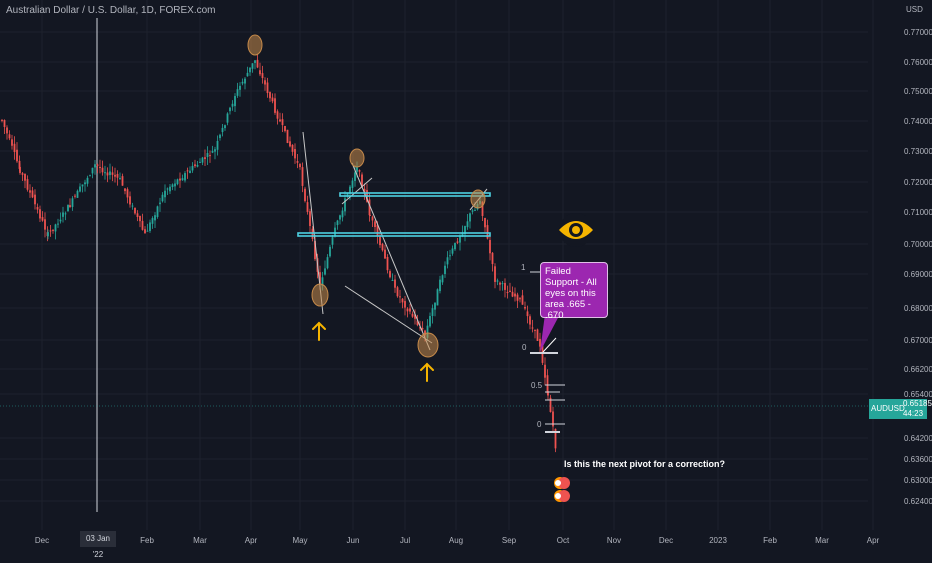  What do you see at coordinates (562, 489) in the screenshot?
I see `event-icon` at bounding box center [562, 489].